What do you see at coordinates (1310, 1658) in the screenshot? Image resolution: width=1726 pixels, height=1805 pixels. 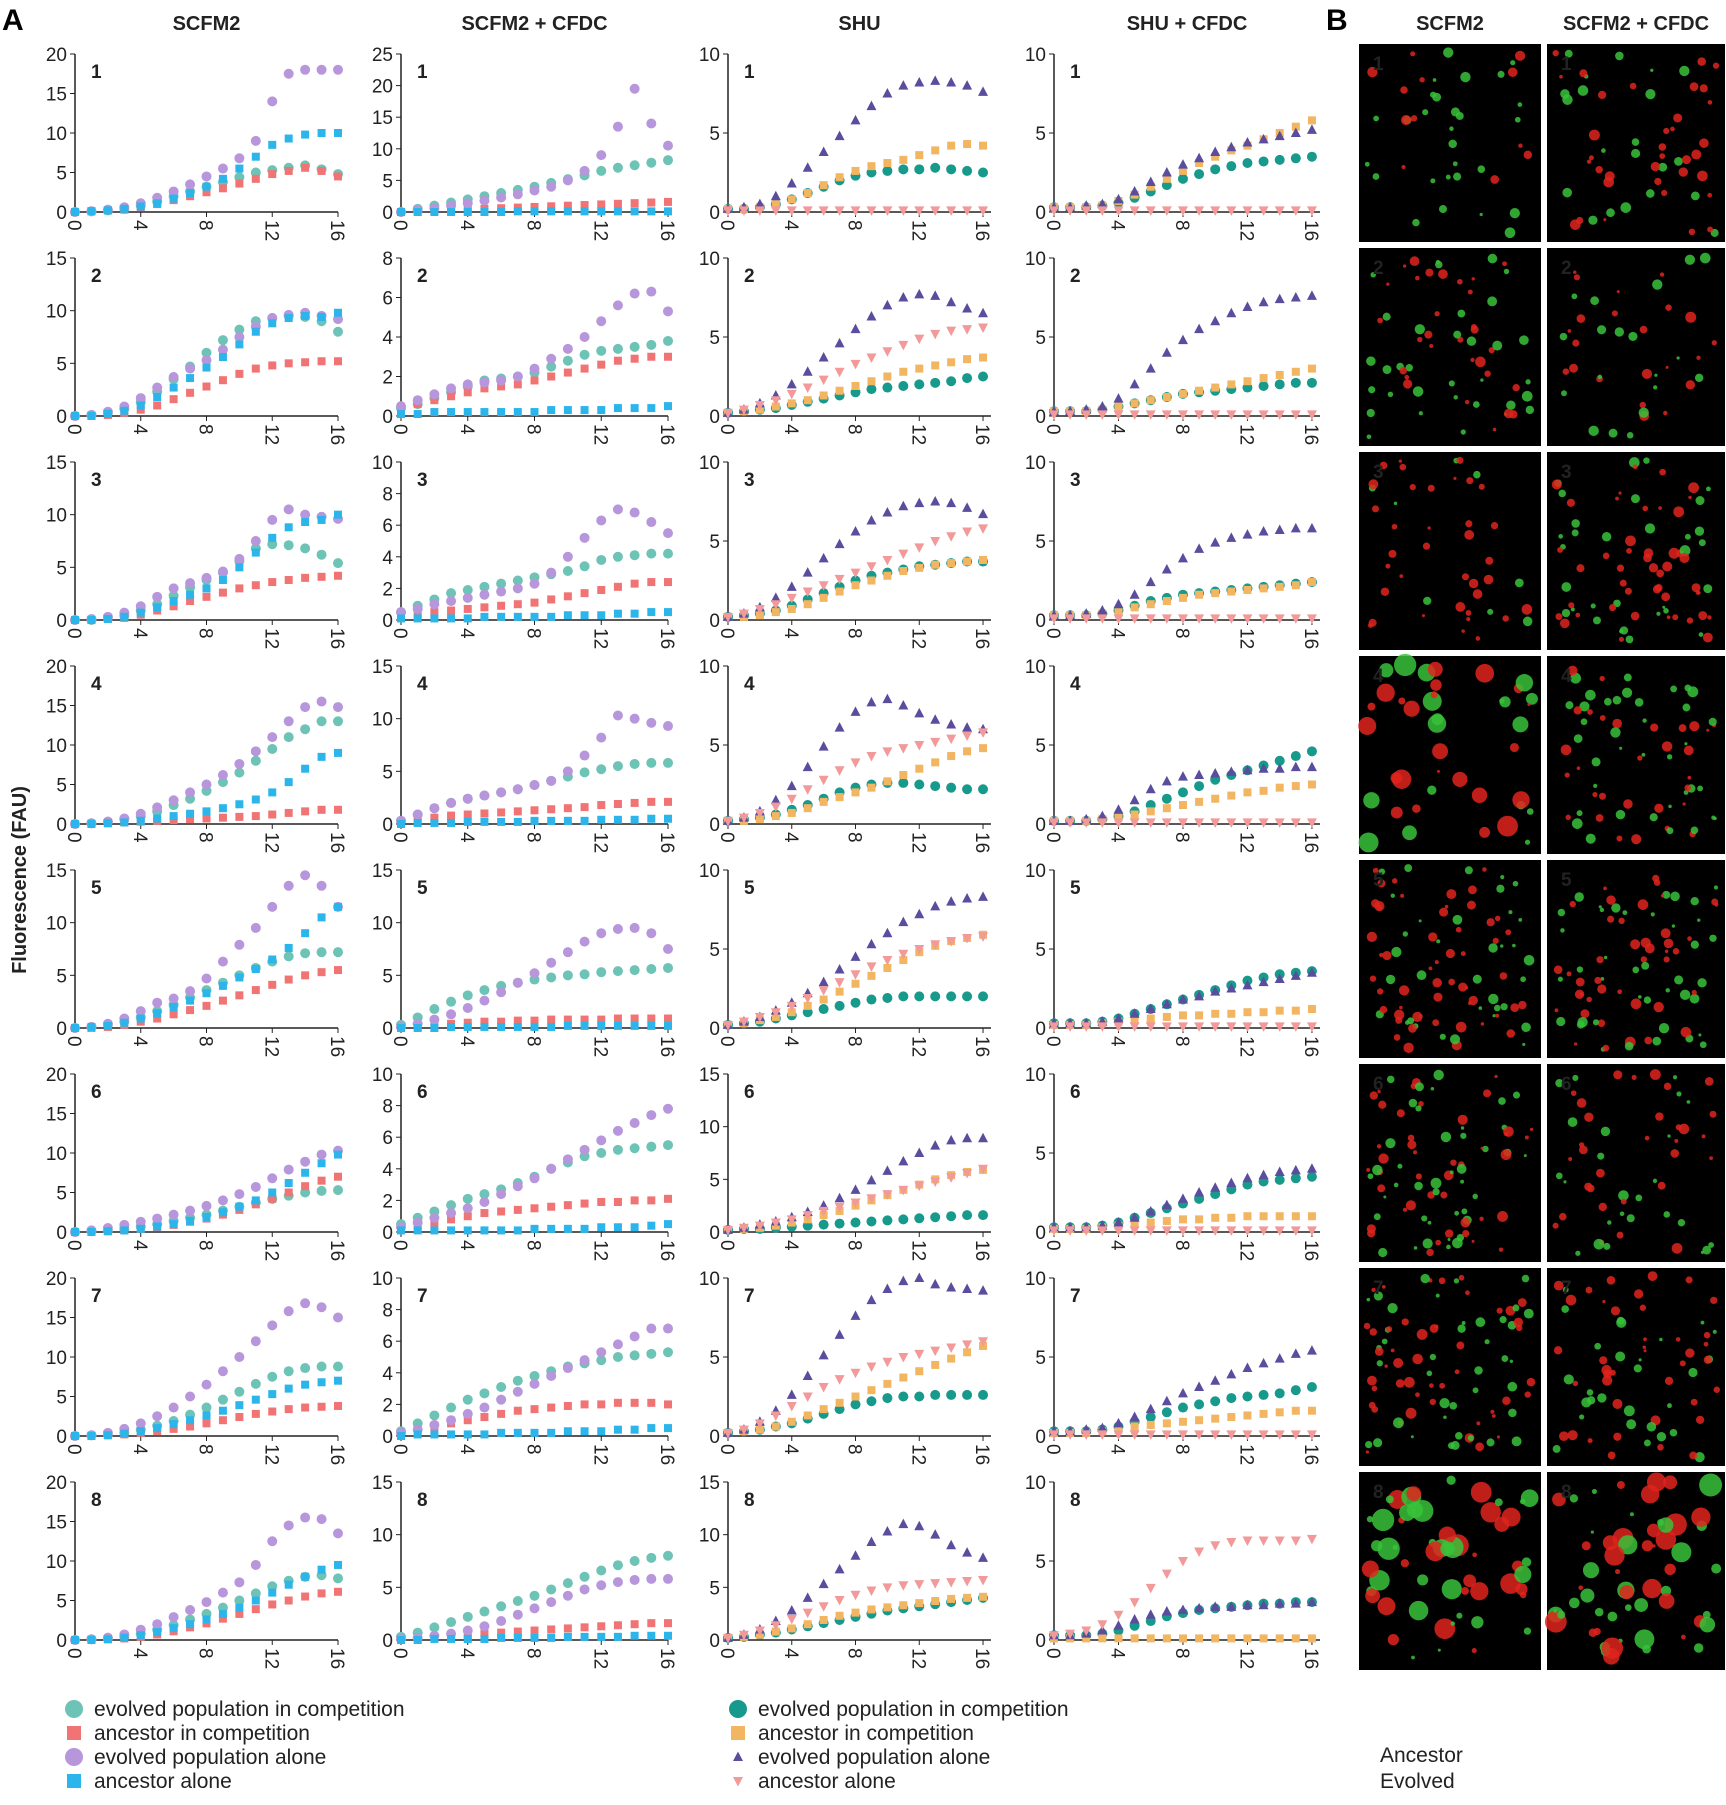 I see `x-tick-label: 16` at bounding box center [1310, 1658].